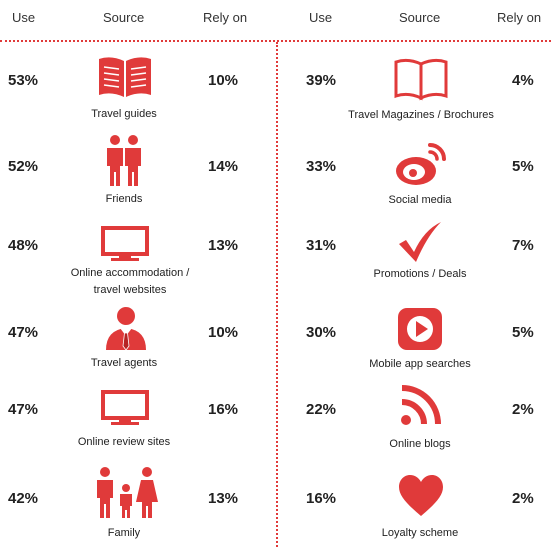 The width and height of the screenshot is (551, 551). What do you see at coordinates (321, 245) in the screenshot?
I see `right-row-3-use: 31%` at bounding box center [321, 245].